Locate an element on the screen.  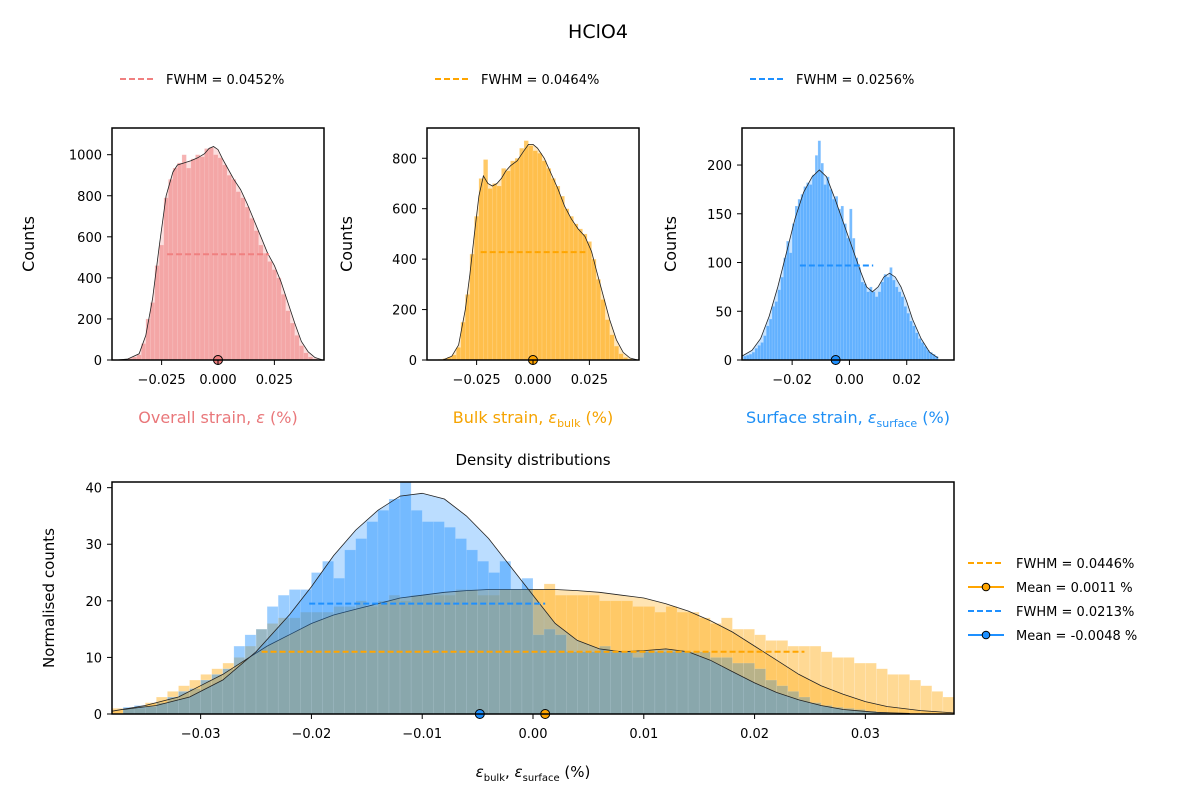
surface-strain-chart: −0.02 0.00 0.02 0 50 100 150 200 Counts is located at coordinates (808, 257).